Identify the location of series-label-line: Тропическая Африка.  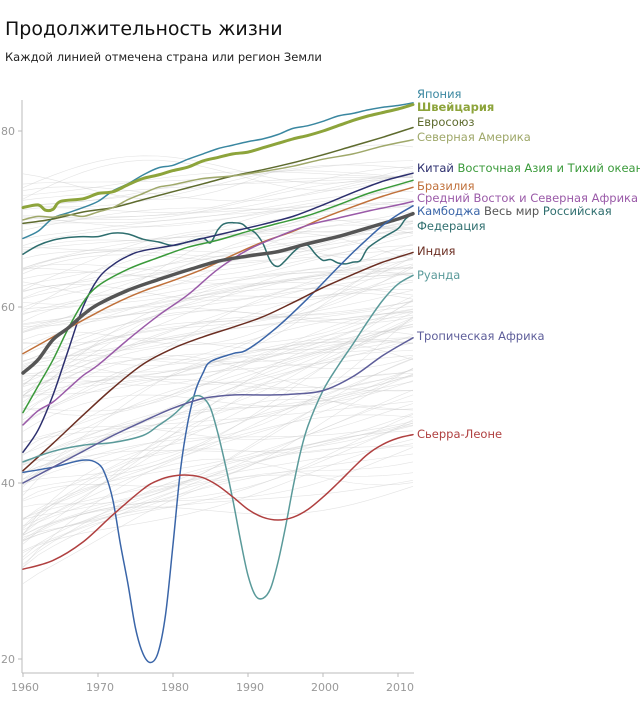
(480, 336).